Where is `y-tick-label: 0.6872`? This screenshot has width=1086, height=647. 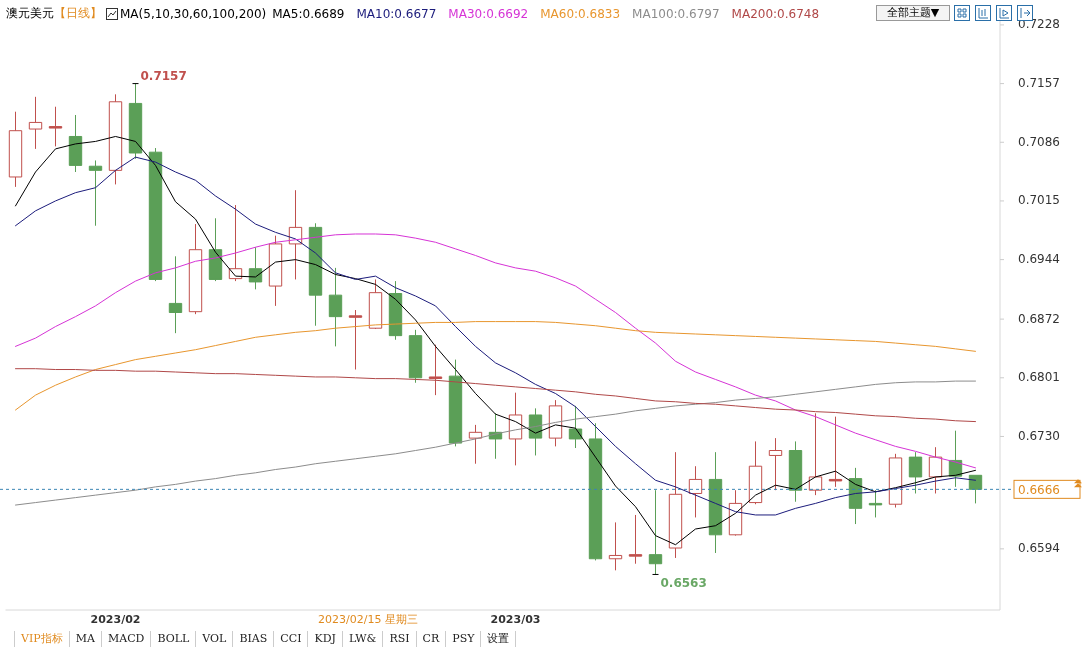 y-tick-label: 0.6872 is located at coordinates (1039, 318).